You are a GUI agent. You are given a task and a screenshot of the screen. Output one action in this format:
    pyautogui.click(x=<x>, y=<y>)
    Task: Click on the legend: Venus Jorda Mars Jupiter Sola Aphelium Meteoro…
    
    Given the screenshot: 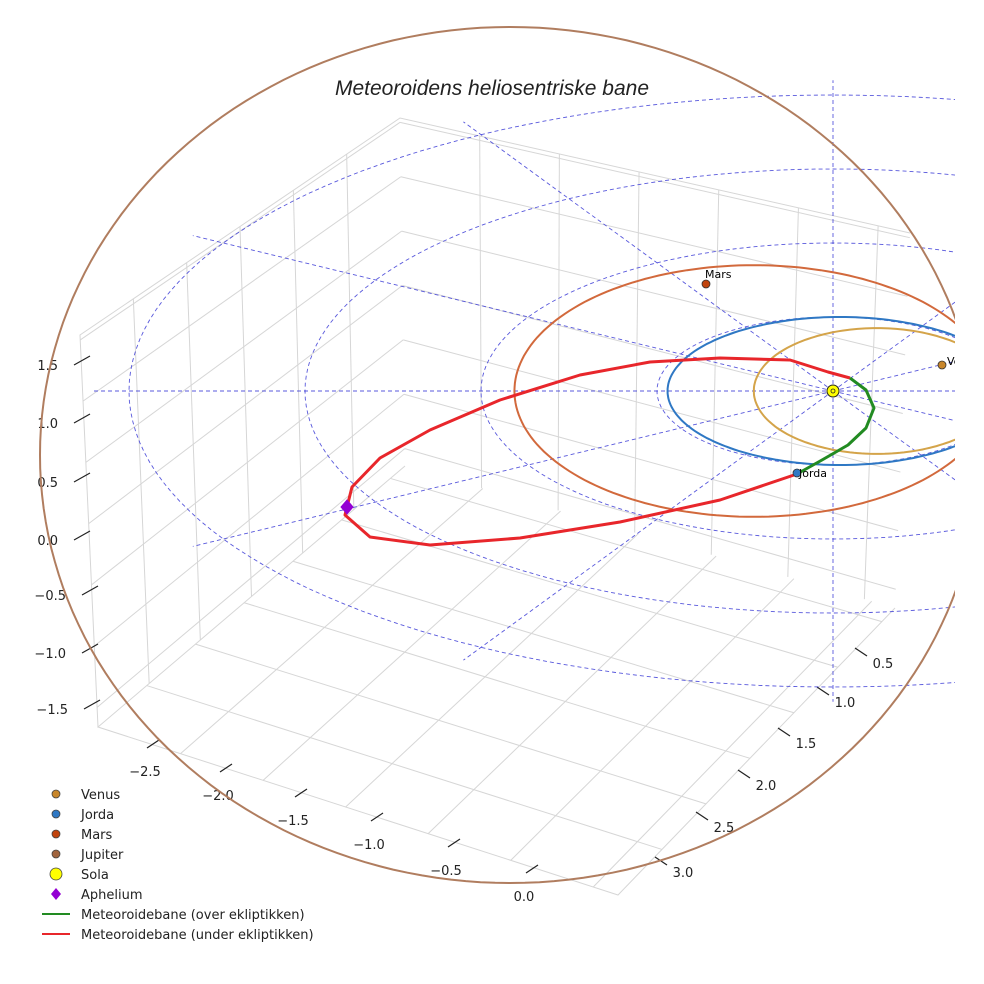 What is the action you would take?
    pyautogui.click(x=178, y=865)
    